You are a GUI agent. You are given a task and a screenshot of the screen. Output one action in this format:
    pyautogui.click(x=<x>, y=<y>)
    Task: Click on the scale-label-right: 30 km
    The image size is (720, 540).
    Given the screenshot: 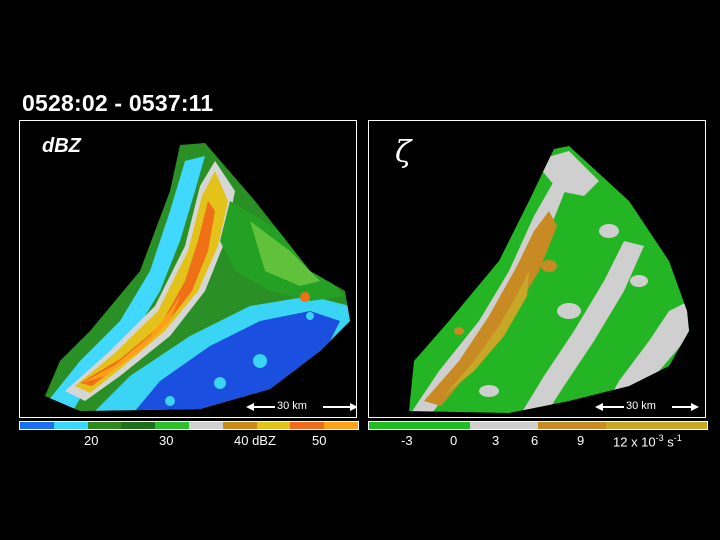 What is the action you would take?
    pyautogui.click(x=641, y=406)
    